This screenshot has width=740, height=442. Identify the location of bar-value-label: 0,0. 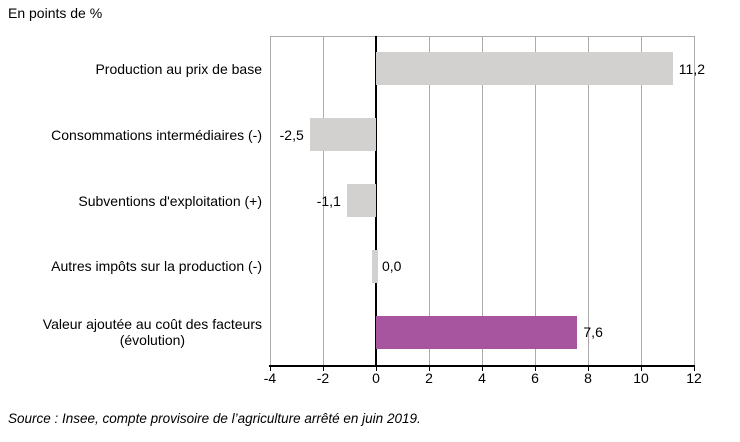
(392, 266).